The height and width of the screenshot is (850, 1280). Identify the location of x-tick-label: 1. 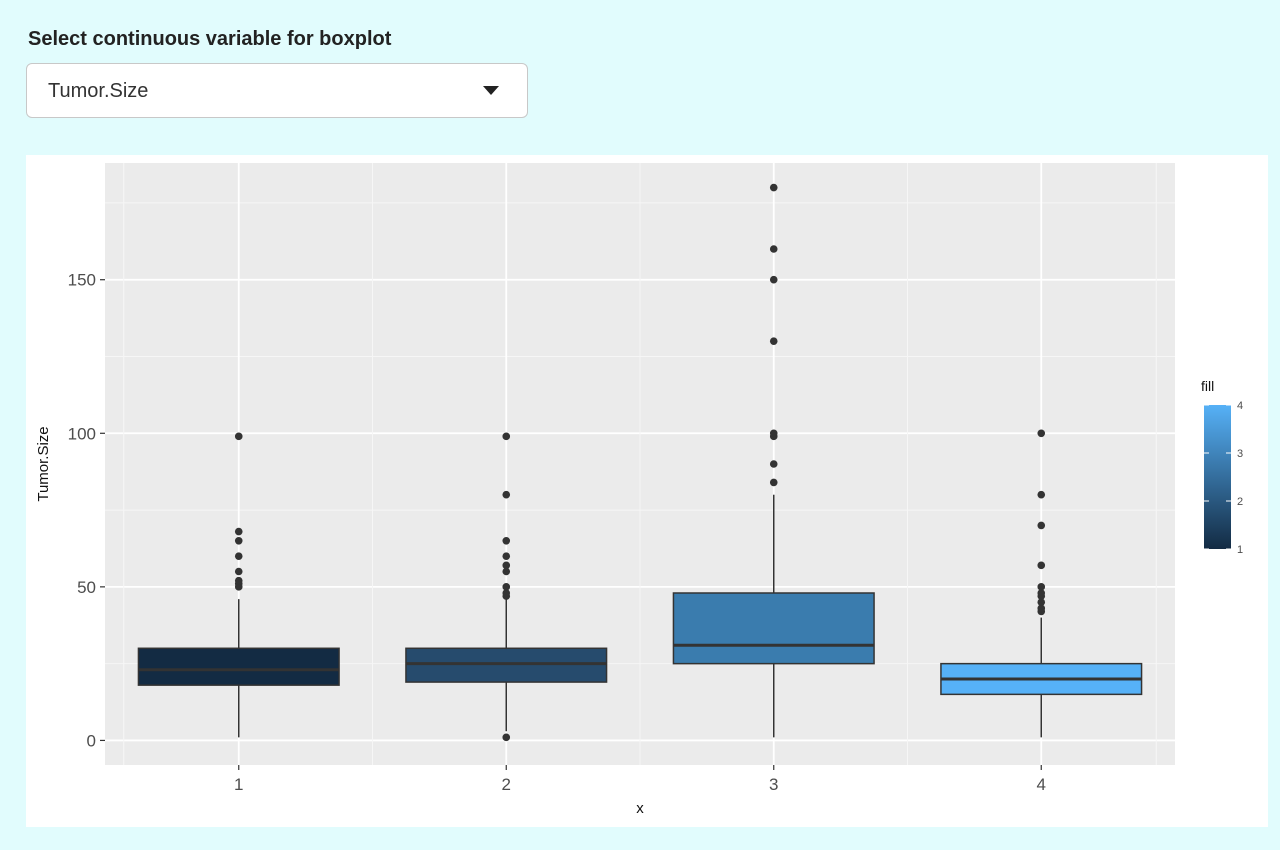
(238, 784).